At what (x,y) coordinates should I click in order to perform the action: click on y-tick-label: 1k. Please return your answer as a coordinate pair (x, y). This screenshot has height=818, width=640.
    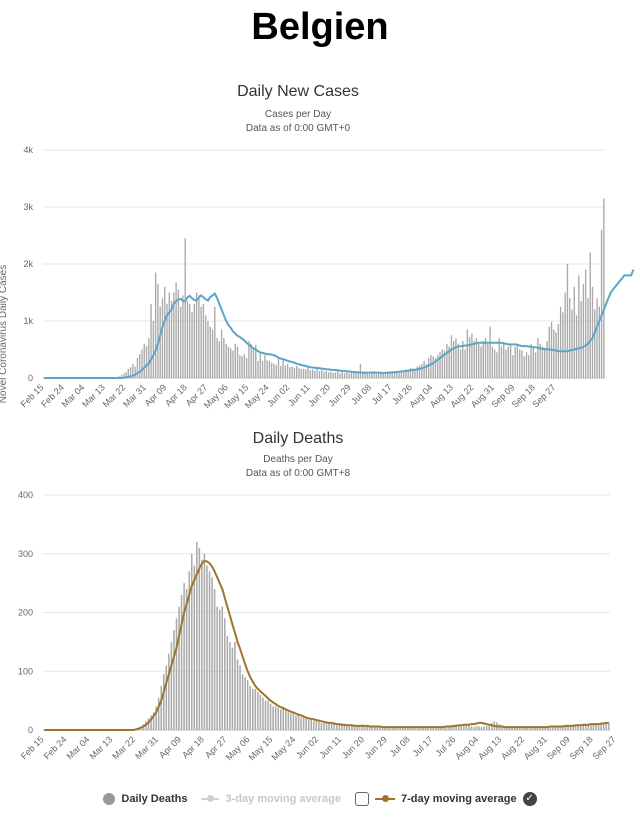
    Looking at the image, I should click on (28, 321).